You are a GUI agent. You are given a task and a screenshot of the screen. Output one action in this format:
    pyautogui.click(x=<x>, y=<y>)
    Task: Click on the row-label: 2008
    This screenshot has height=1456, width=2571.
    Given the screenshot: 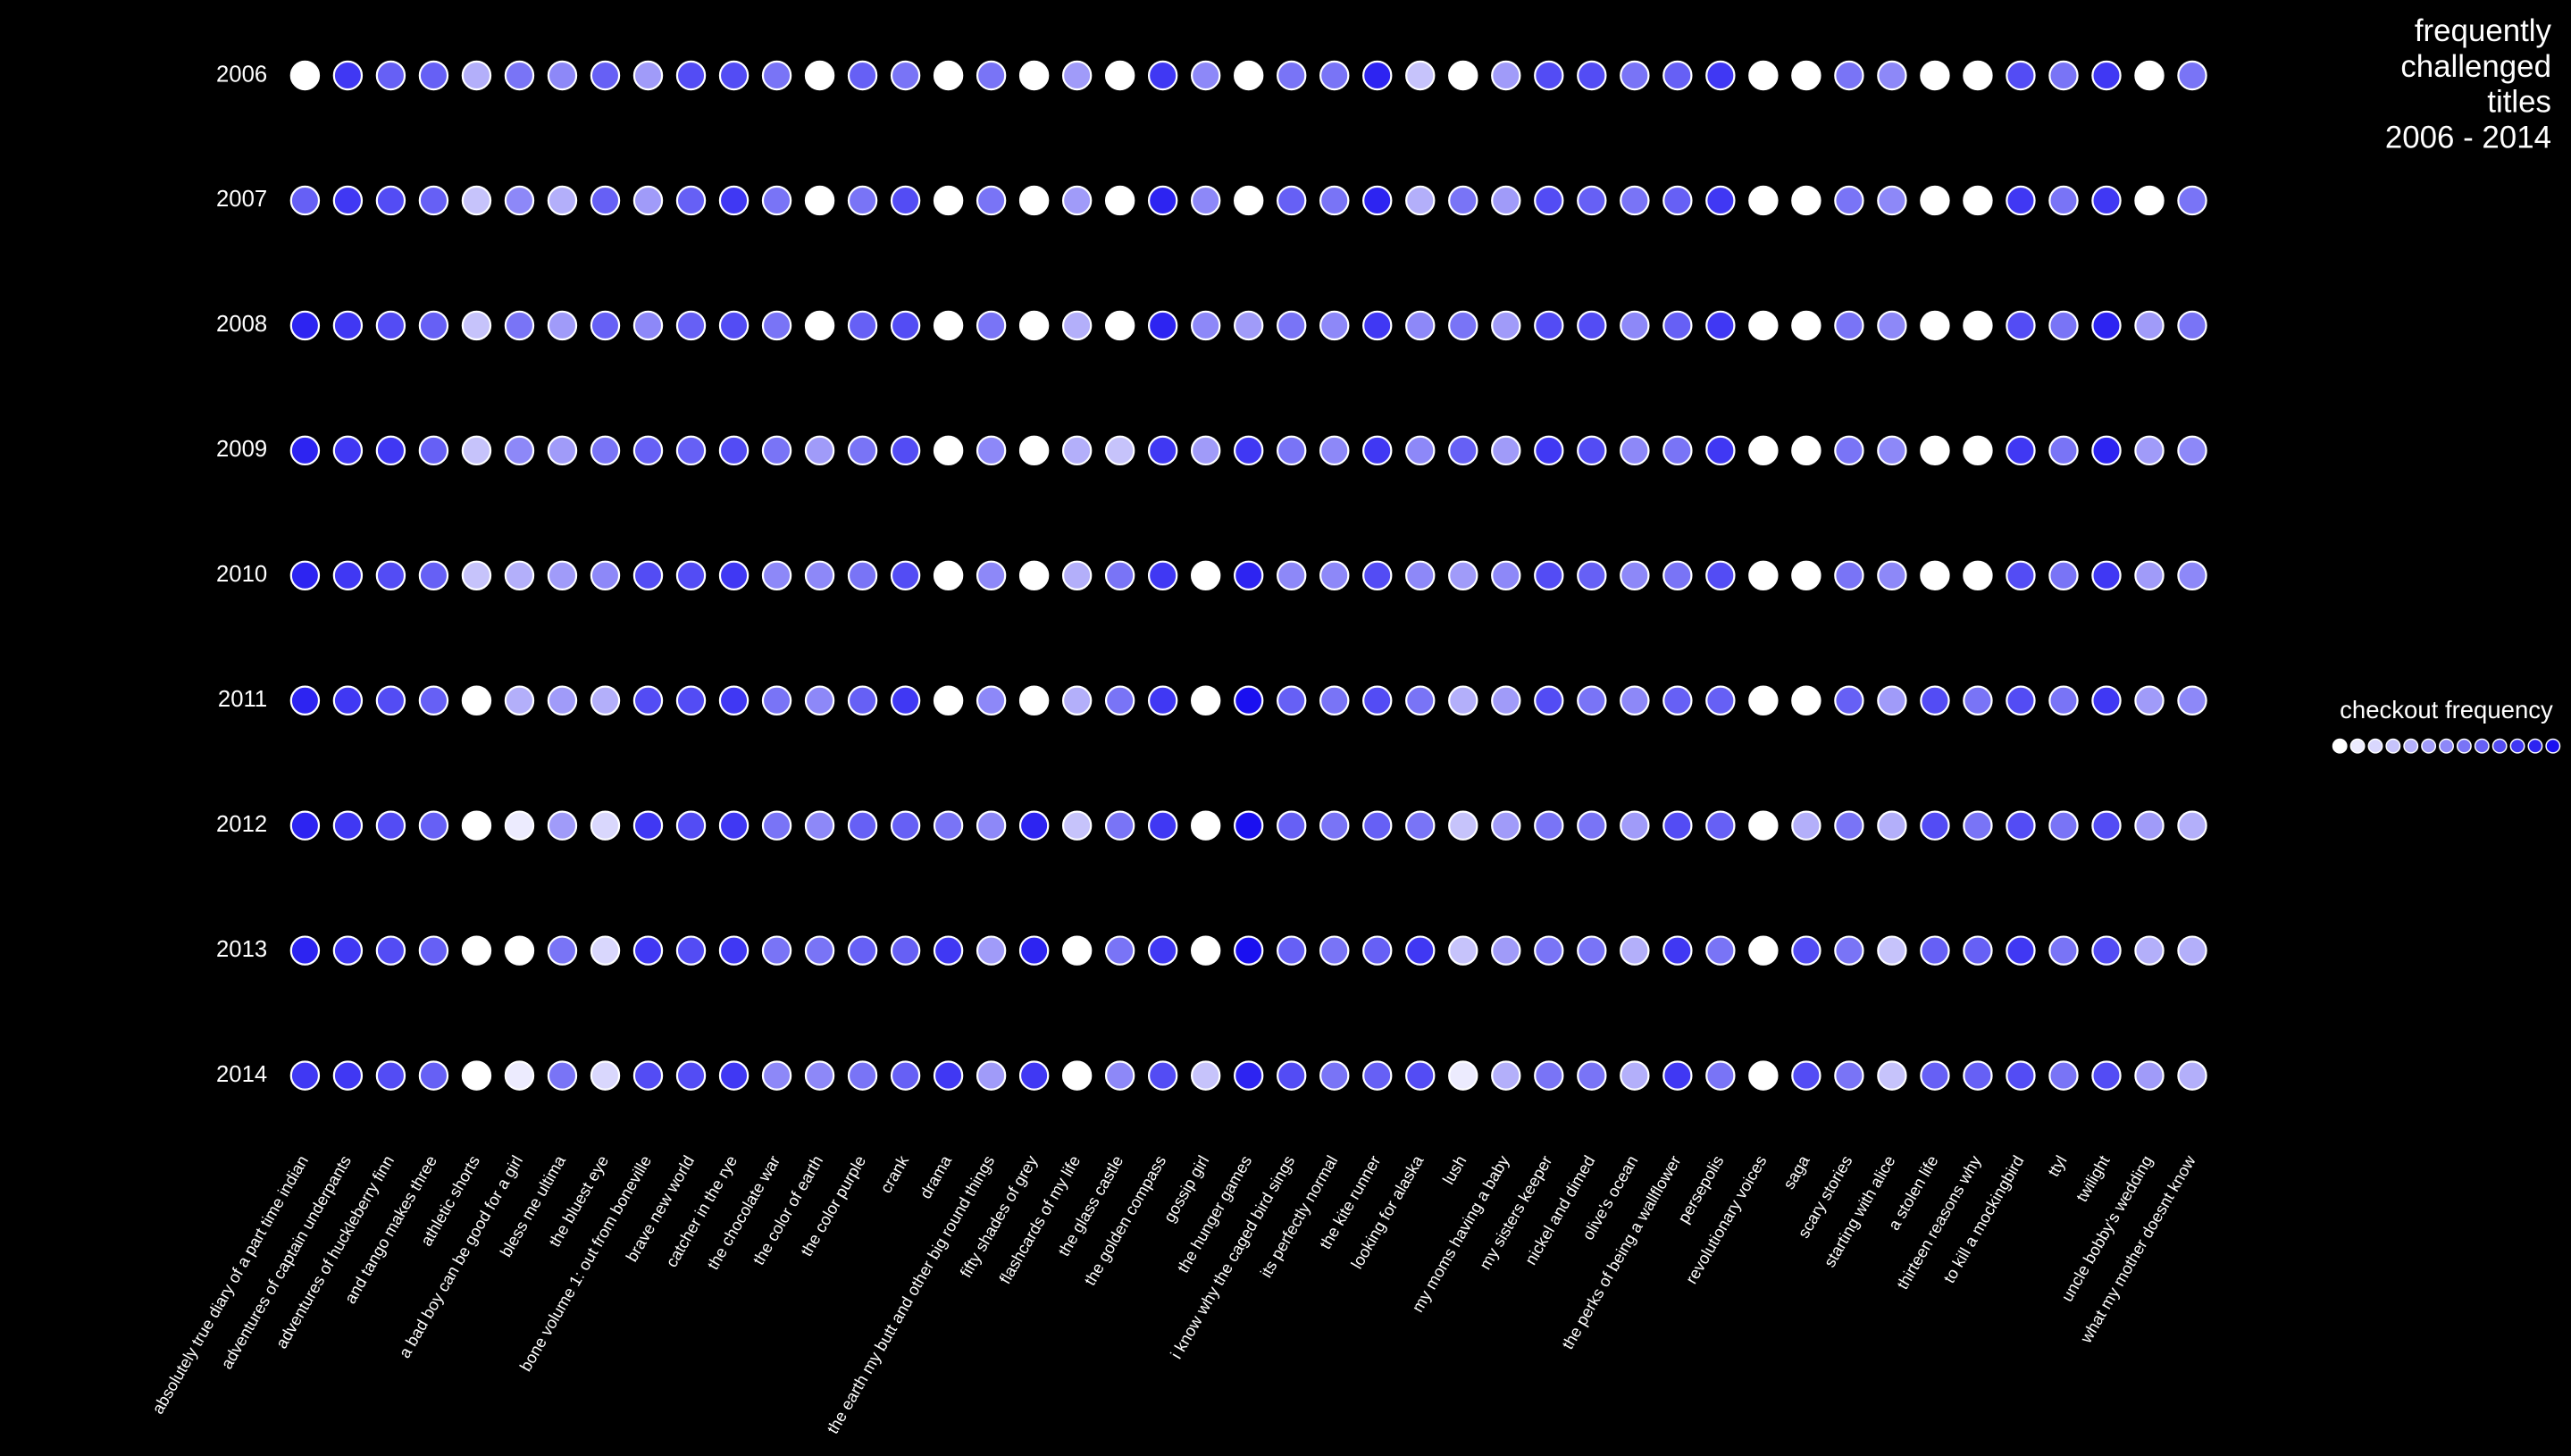 What is the action you would take?
    pyautogui.click(x=241, y=324)
    